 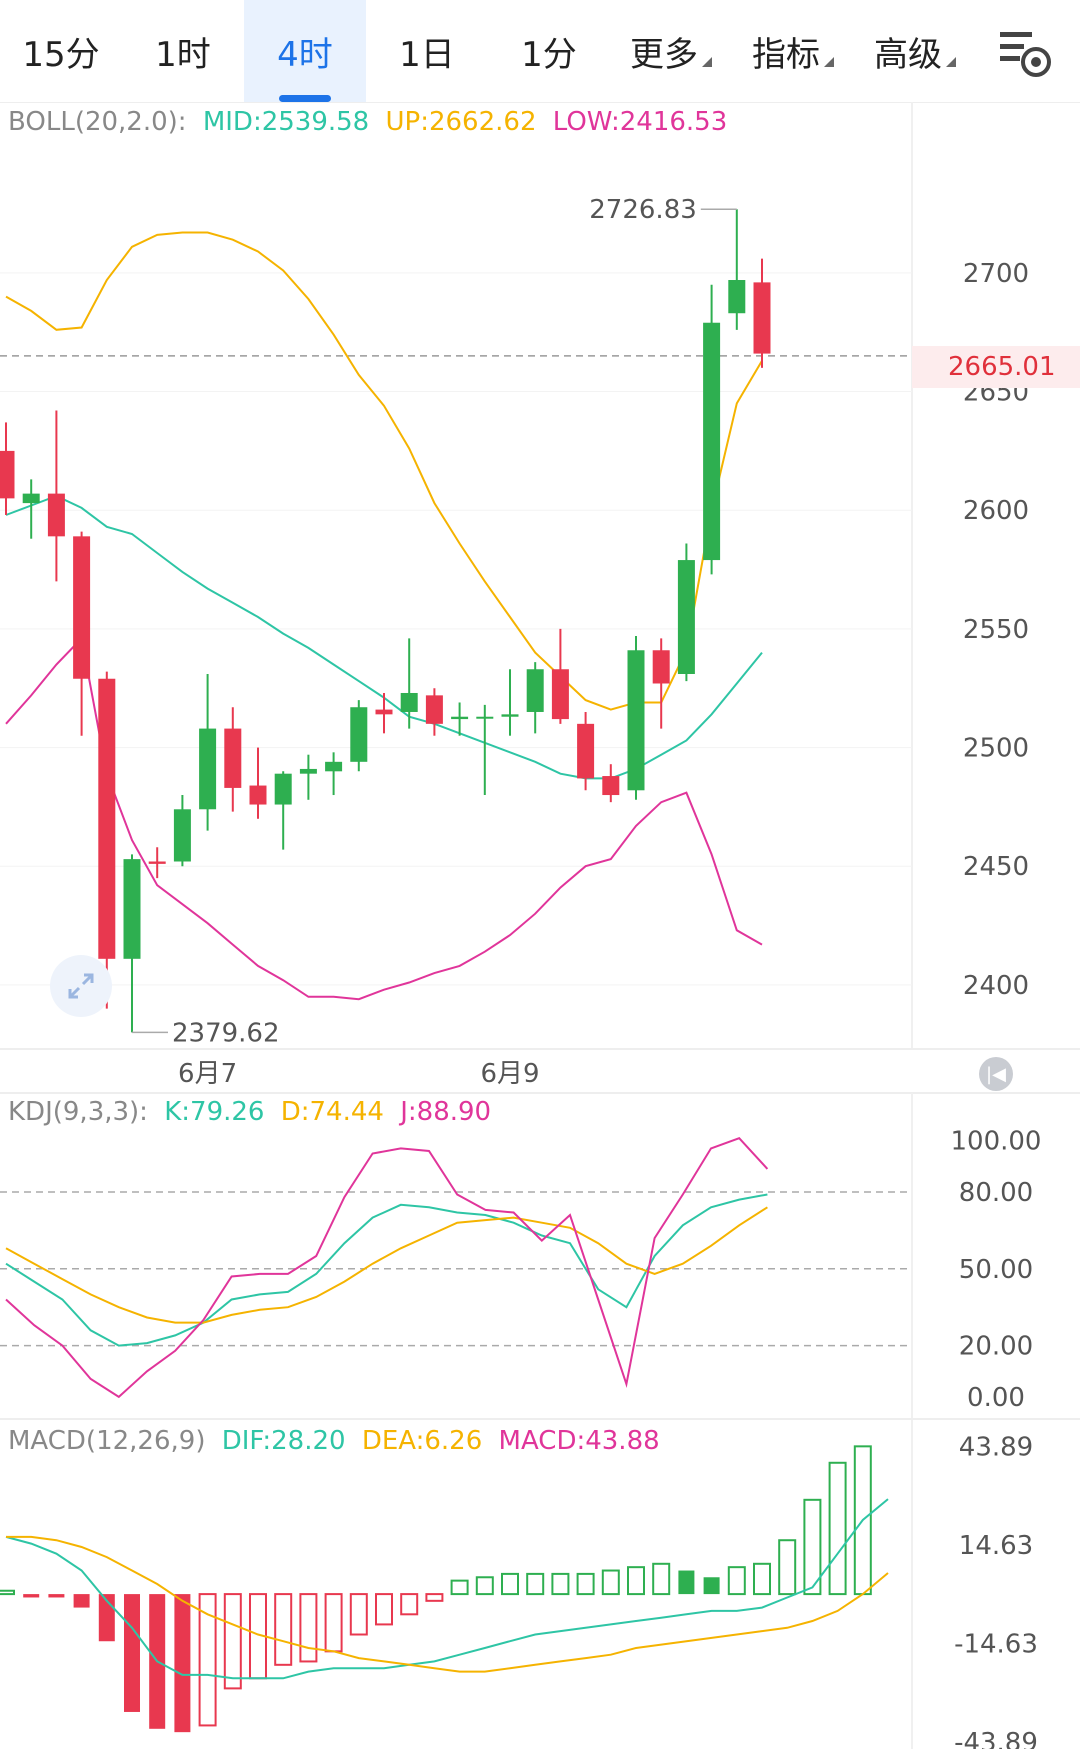 I want to click on macd-dea-line, so click(x=447, y=1604).